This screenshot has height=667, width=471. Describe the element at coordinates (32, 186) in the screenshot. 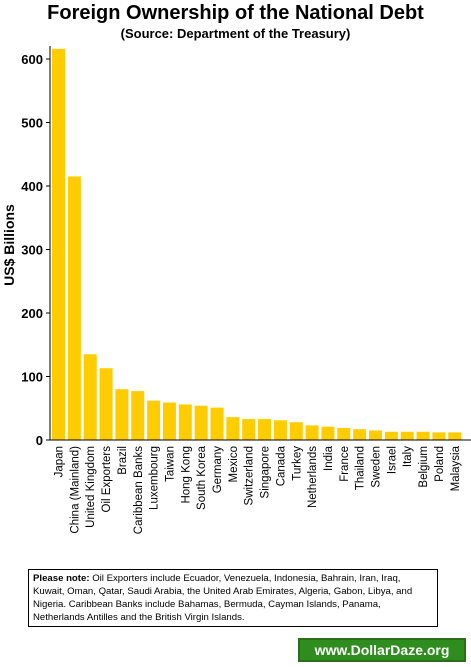

I see `y-tick-label: 400` at that location.